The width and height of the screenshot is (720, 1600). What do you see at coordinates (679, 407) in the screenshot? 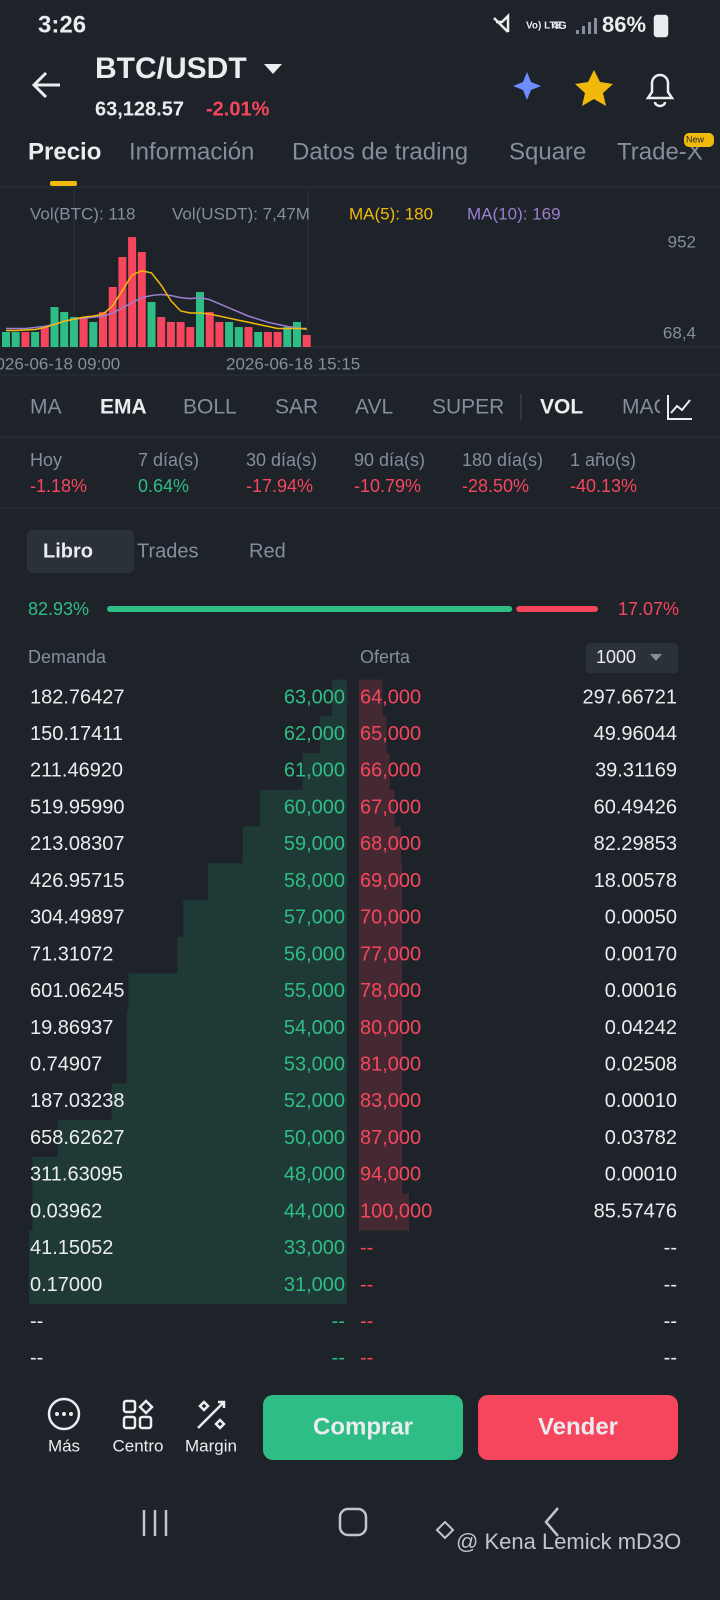
I see `indicator-settings` at bounding box center [679, 407].